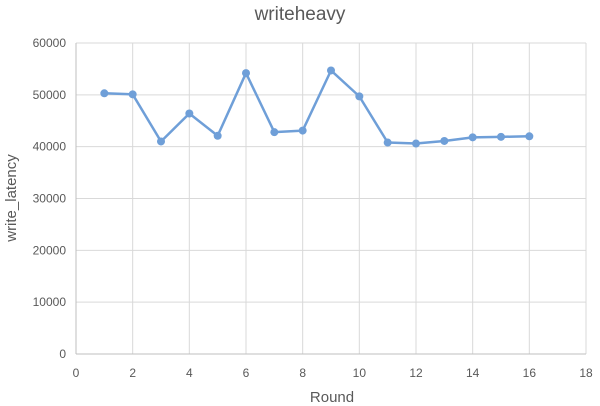 This screenshot has height=406, width=600. I want to click on y-tick-label: 40000, so click(50, 147).